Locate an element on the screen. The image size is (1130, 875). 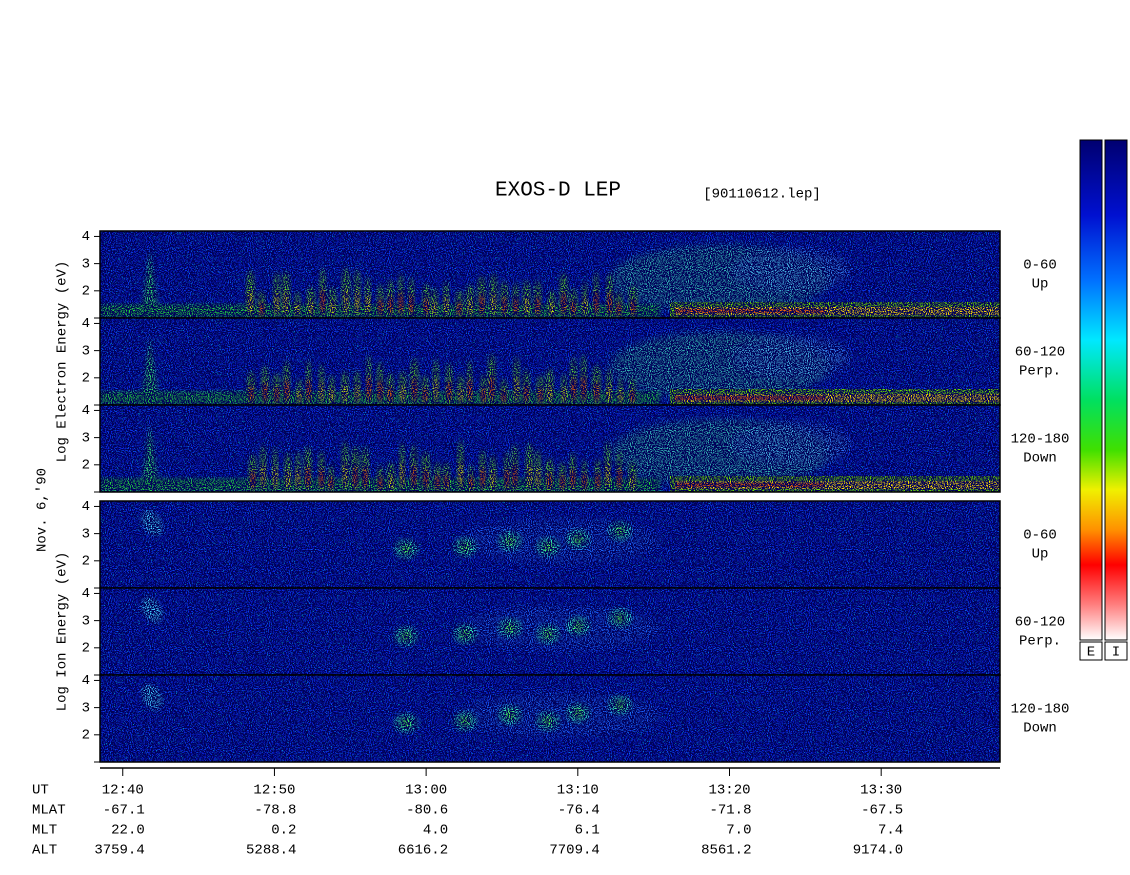
ephemeris-value: -71.8 is located at coordinates (730, 811).